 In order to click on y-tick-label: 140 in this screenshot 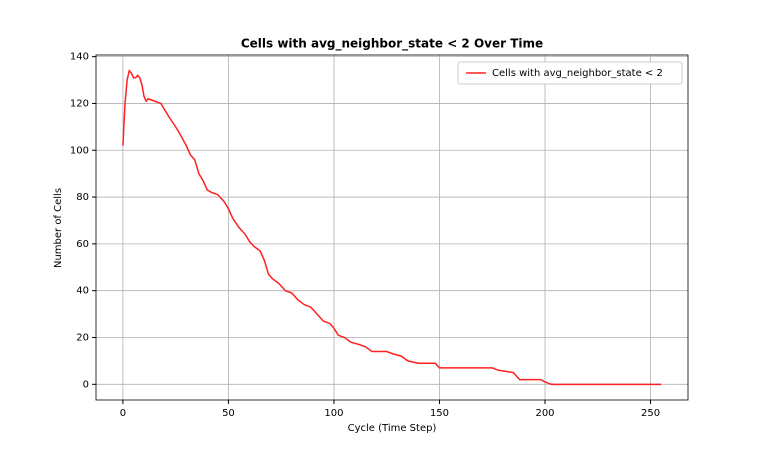, I will do `click(79, 57)`.